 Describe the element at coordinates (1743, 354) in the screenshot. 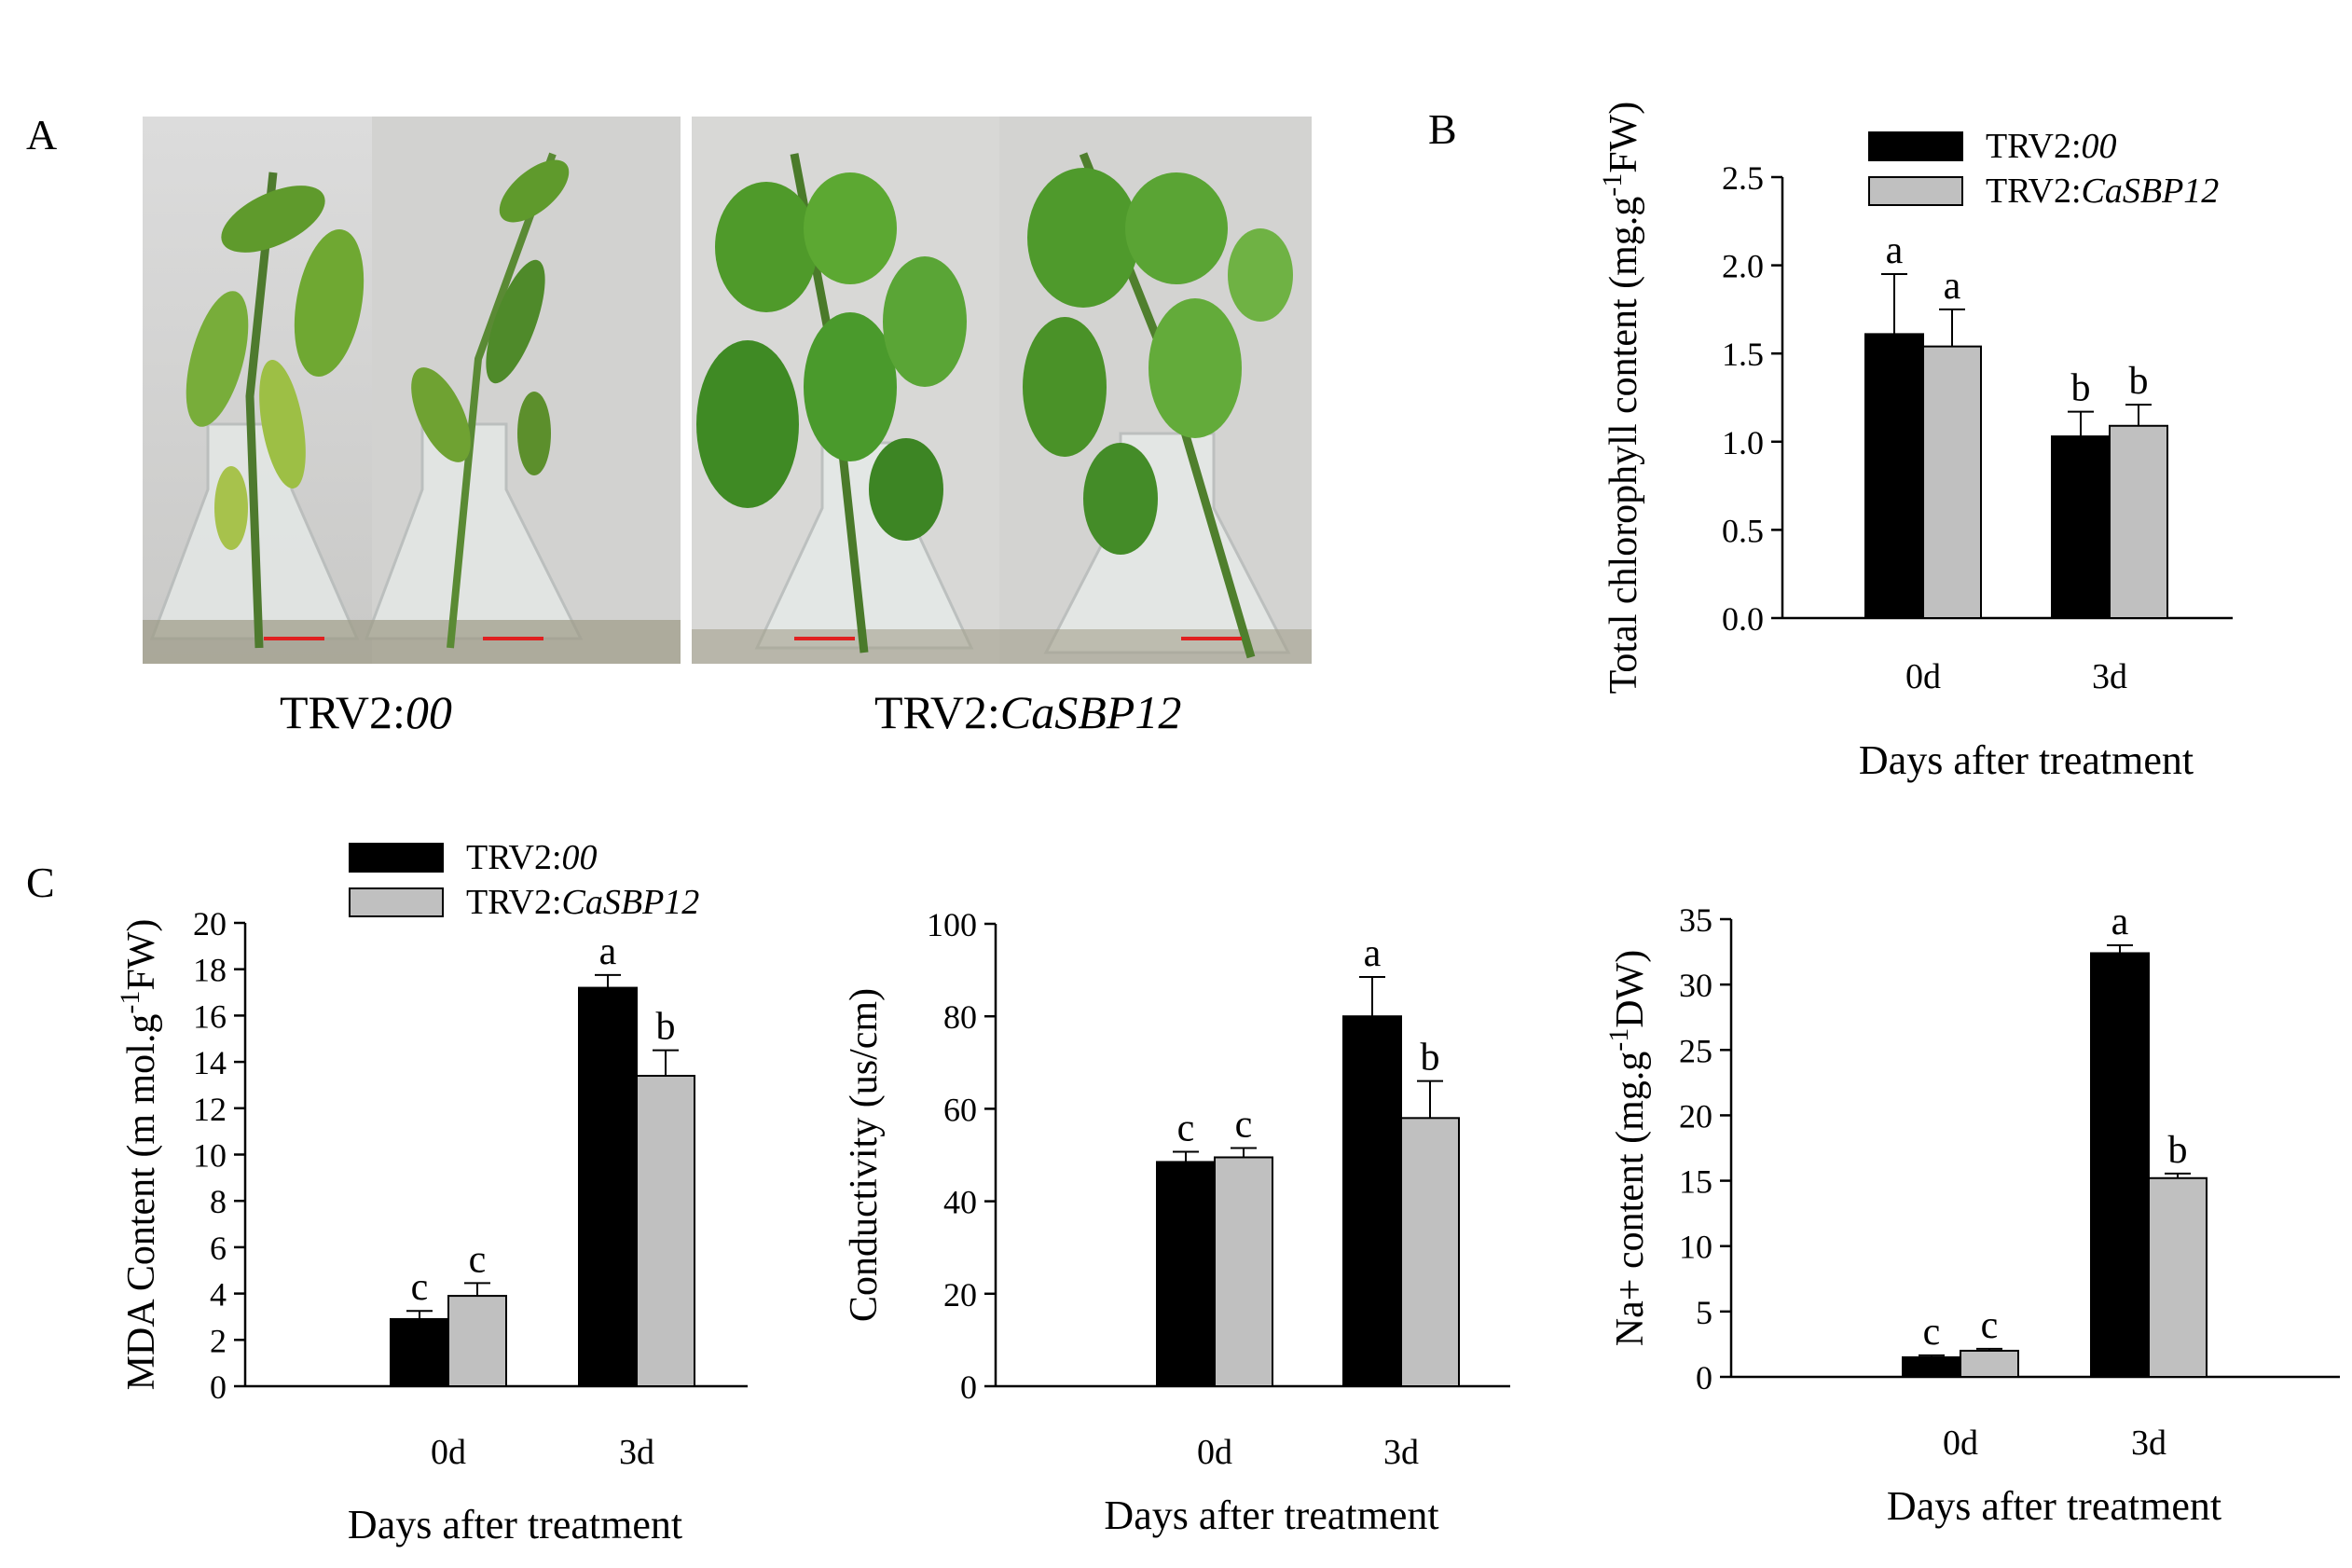

I see `y-tick-label: 1.5` at that location.